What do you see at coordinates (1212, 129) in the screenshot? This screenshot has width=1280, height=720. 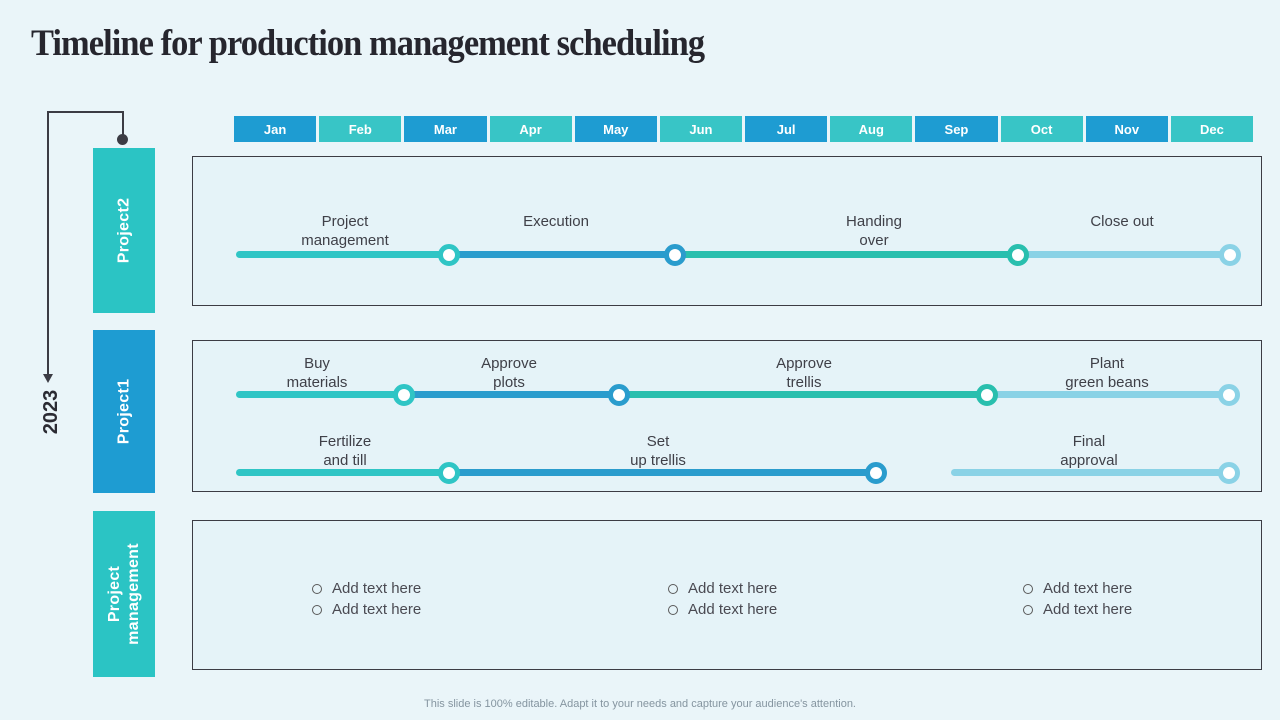 I see `month-dec: Dec` at bounding box center [1212, 129].